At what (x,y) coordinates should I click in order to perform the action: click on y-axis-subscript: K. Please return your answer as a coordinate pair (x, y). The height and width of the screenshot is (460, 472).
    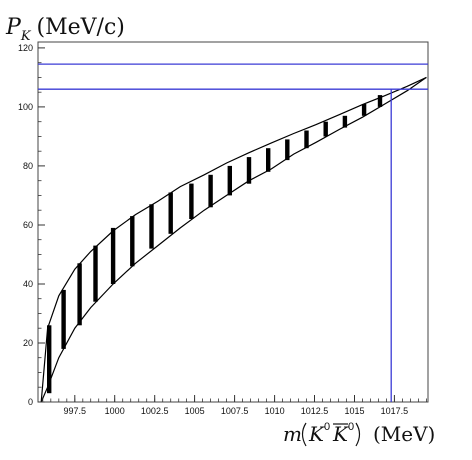
    Looking at the image, I should click on (26, 36).